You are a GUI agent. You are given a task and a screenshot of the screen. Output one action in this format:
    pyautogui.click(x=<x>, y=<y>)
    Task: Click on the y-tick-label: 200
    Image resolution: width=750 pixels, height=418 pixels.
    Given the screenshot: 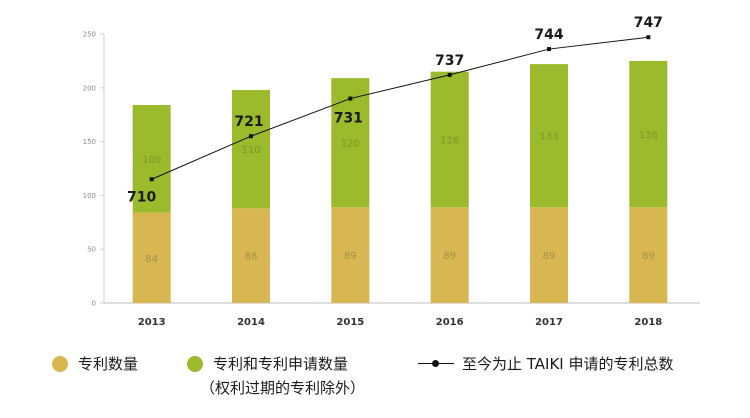 What is the action you would take?
    pyautogui.click(x=89, y=88)
    